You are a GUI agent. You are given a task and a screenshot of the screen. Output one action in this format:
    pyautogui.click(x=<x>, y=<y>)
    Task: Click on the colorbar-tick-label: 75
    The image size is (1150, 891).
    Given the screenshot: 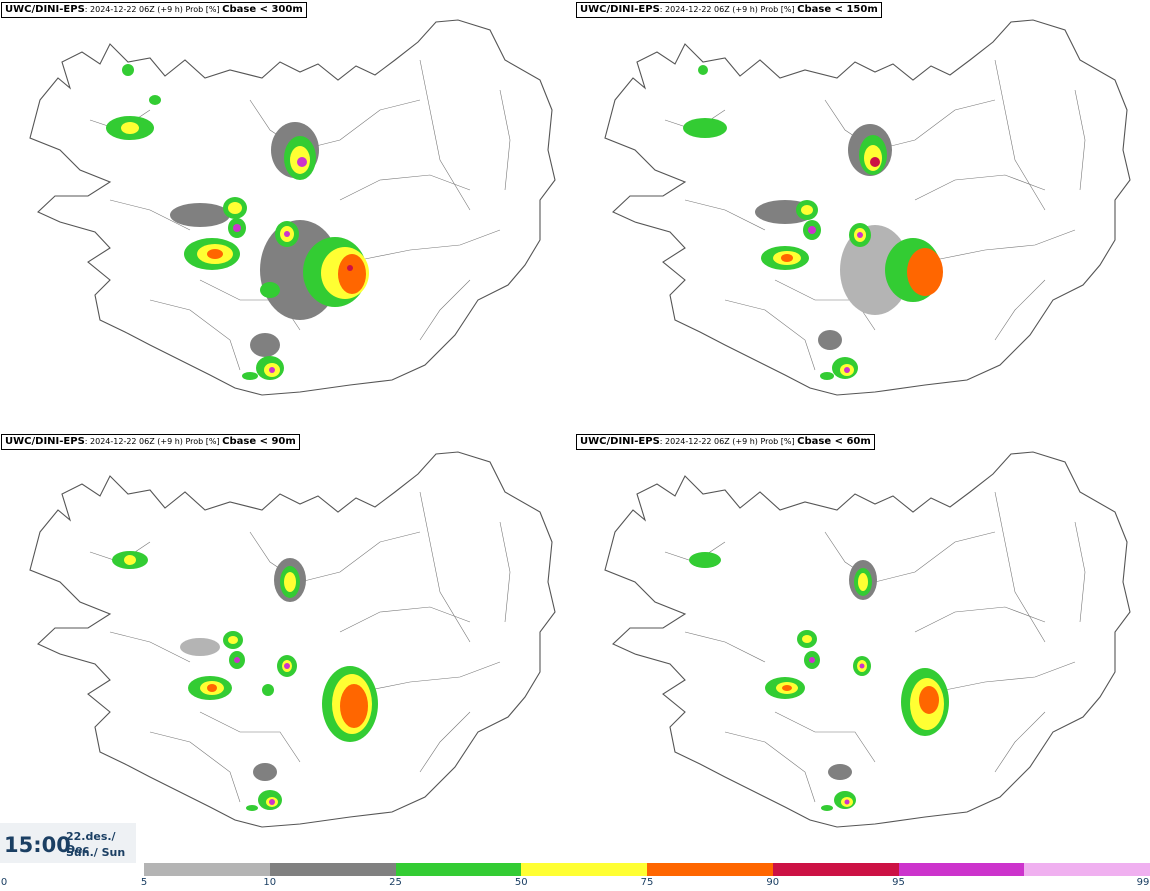 What is the action you would take?
    pyautogui.click(x=647, y=882)
    